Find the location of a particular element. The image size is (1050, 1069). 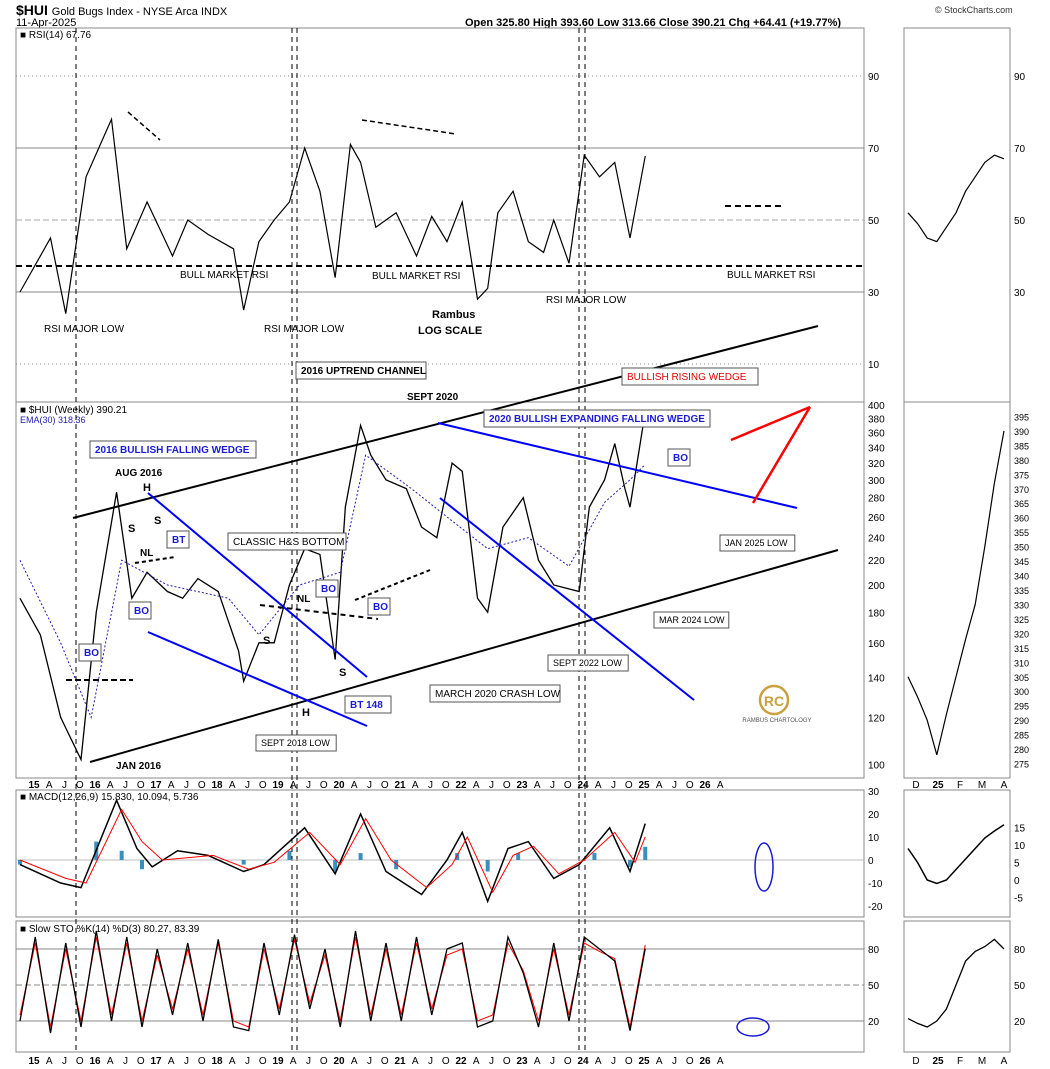

symbol: $HUI is located at coordinates (32, 10).